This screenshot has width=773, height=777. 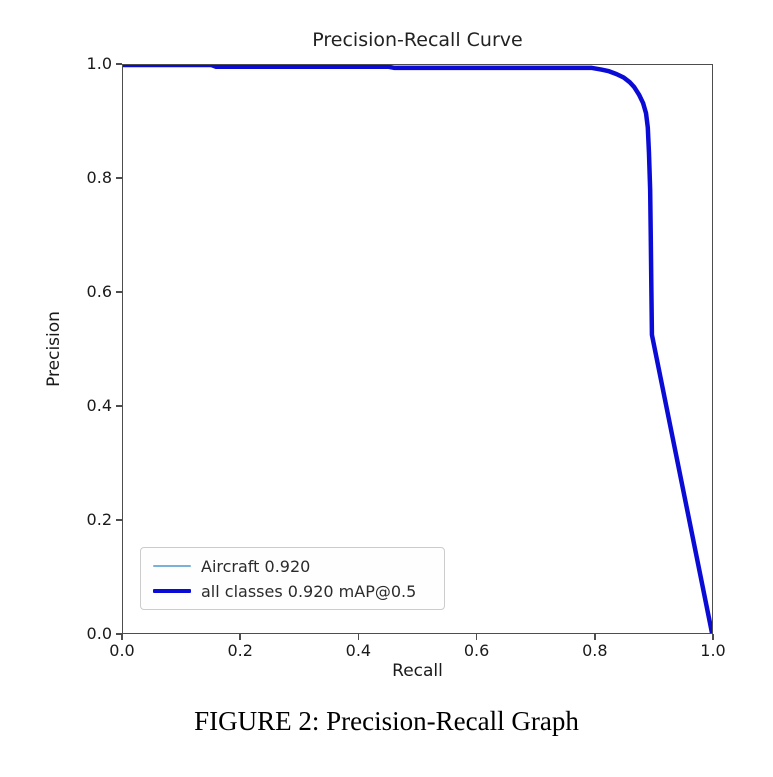 I want to click on x-tick-label: 0.0, so click(x=122, y=650).